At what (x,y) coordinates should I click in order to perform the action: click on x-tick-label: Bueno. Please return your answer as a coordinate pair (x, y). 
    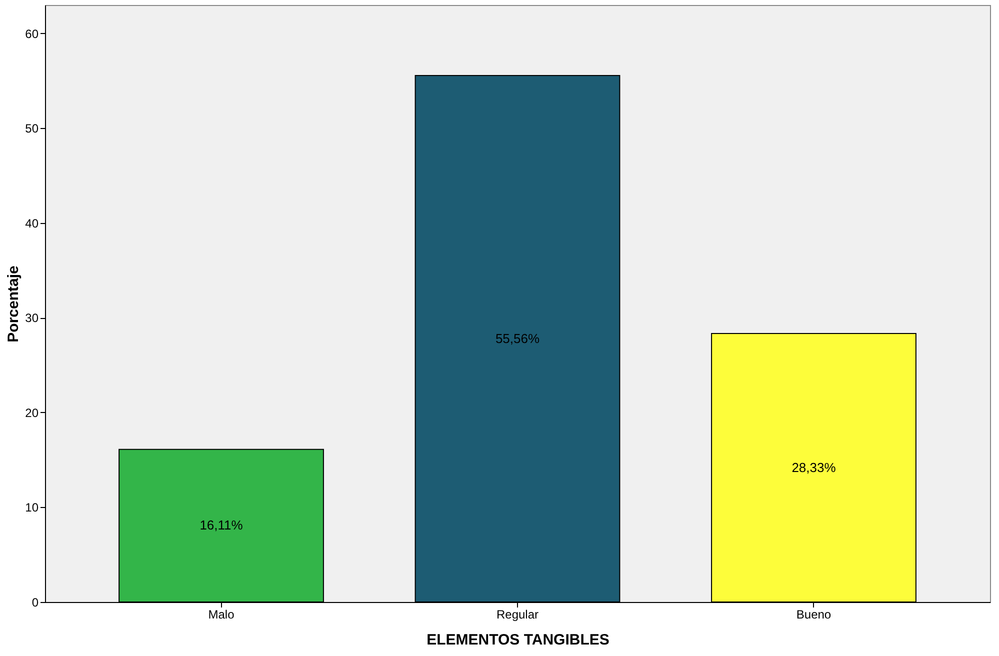
    Looking at the image, I should click on (814, 615).